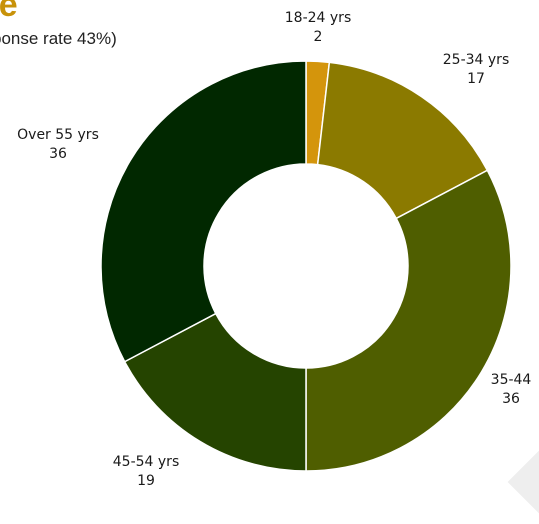  I want to click on slice-value: 17, so click(476, 79).